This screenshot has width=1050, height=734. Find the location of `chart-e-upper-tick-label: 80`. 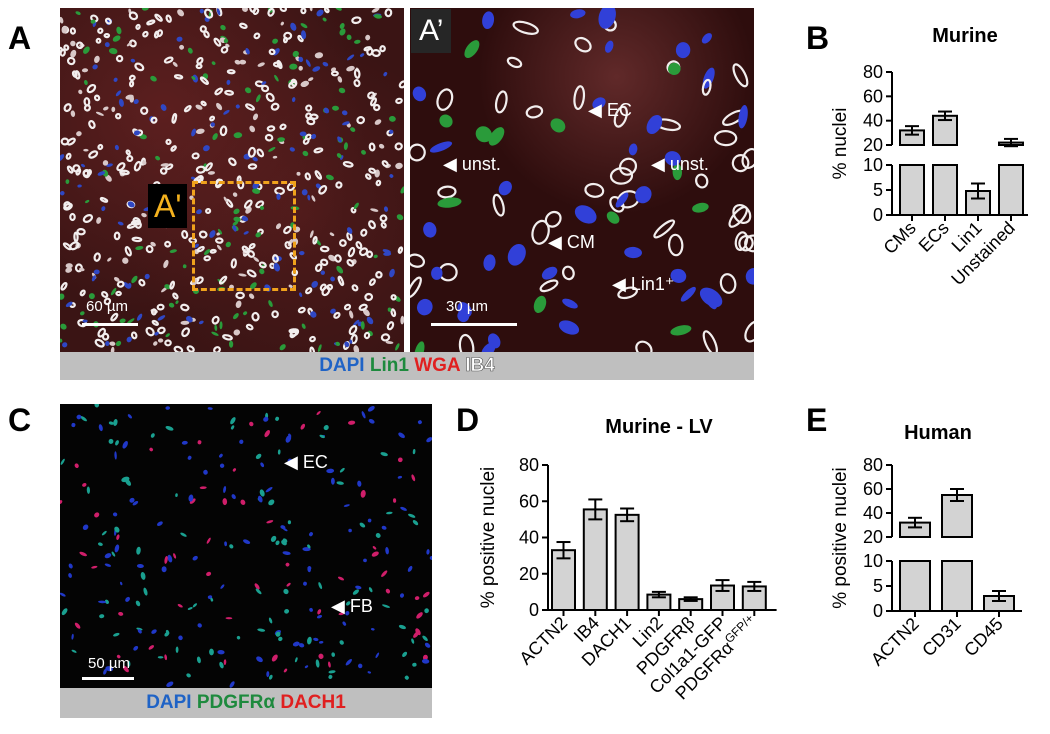

chart-e-upper-tick-label: 80 is located at coordinates (873, 465).